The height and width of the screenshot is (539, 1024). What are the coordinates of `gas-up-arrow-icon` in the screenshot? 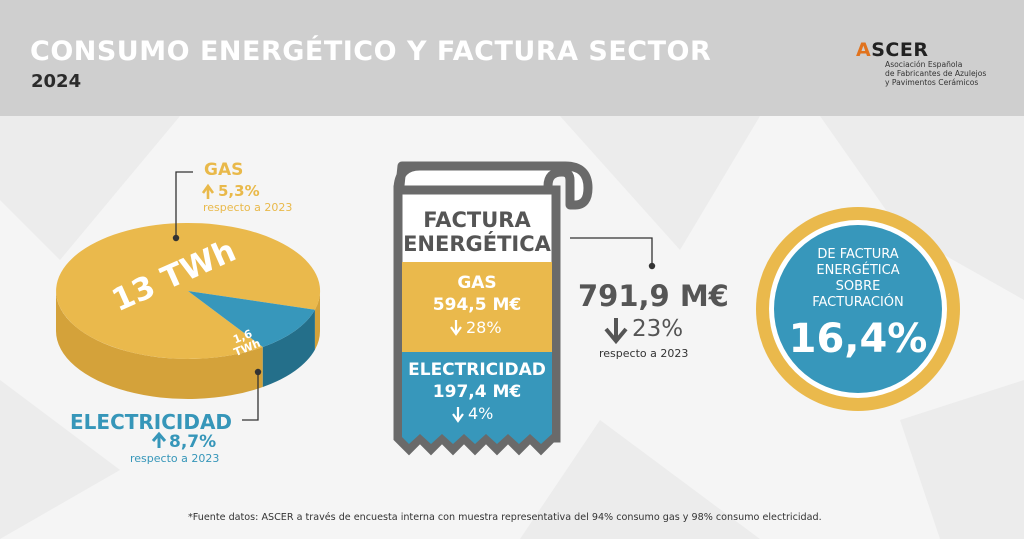 It's located at (208, 191).